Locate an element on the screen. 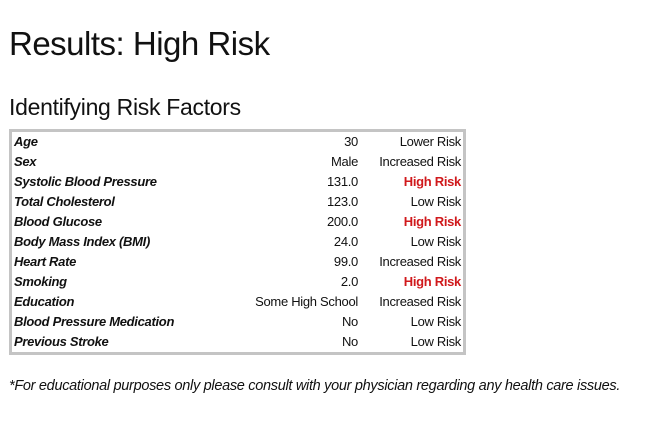  risk-factor-value: Some High School is located at coordinates (306, 301).